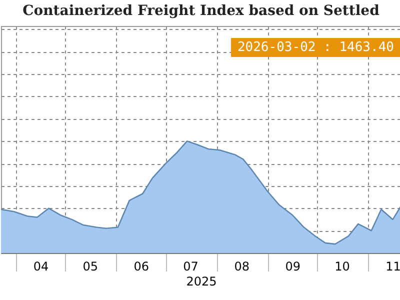 The height and width of the screenshot is (300, 400). I want to click on x-tick-label: 04, so click(41, 267).